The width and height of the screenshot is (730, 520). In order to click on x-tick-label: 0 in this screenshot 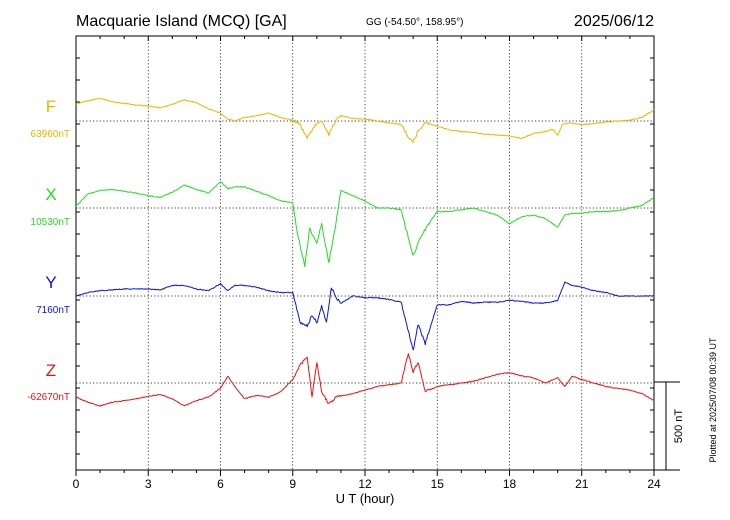, I will do `click(76, 484)`.